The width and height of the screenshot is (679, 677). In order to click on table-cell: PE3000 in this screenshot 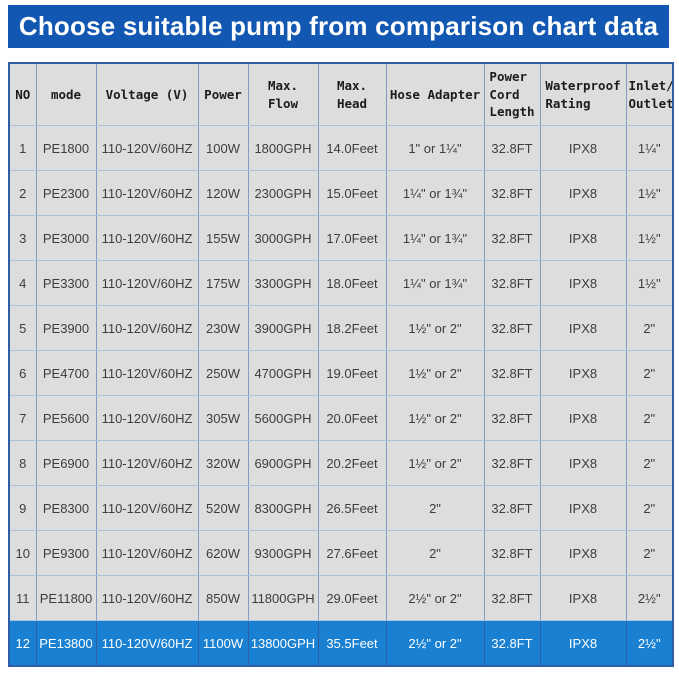, I will do `click(66, 238)`.